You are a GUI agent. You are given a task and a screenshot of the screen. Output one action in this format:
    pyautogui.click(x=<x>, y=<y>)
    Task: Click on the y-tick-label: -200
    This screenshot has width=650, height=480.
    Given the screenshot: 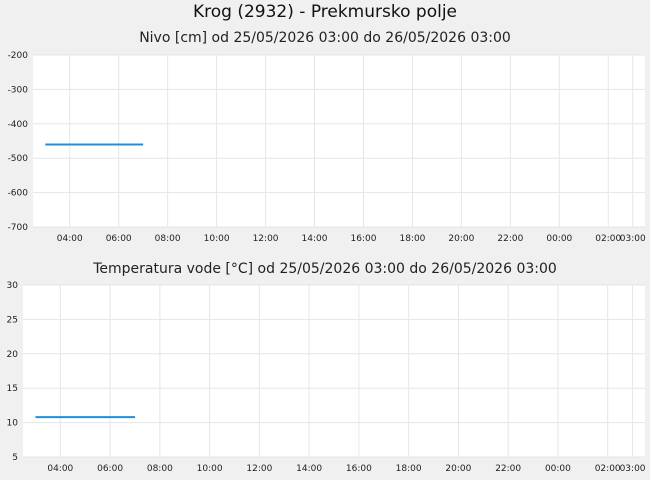 What is the action you would take?
    pyautogui.click(x=18, y=56)
    